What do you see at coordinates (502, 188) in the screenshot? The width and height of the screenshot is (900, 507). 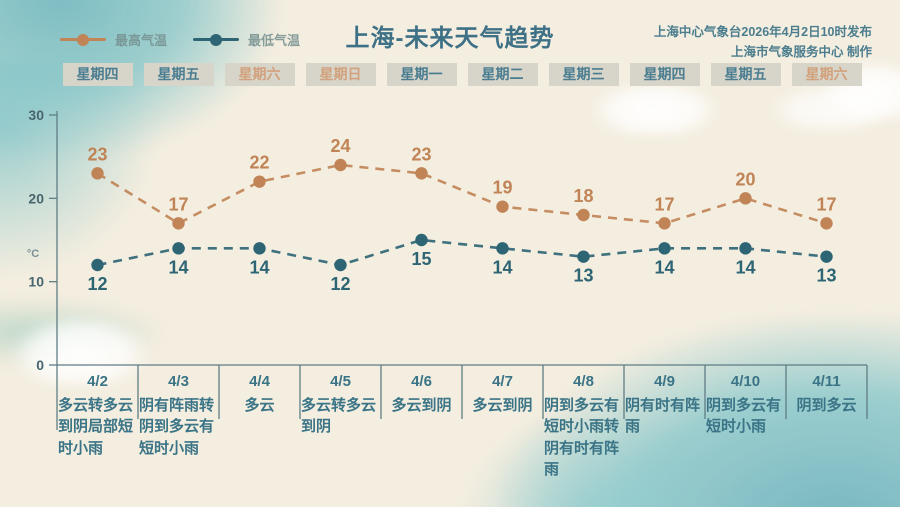 I see `svg-text: 19` at bounding box center [502, 188].